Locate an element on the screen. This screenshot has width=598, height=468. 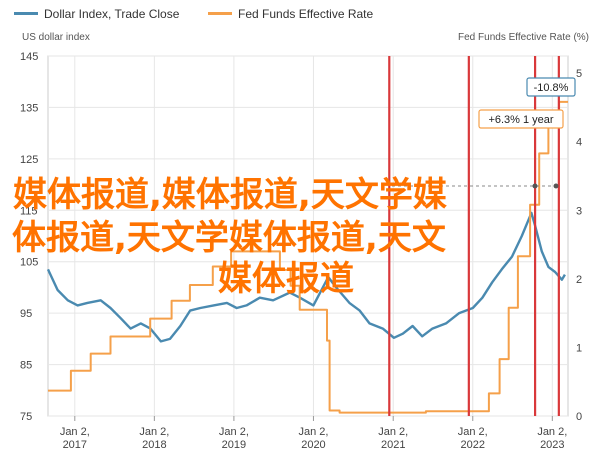
right-tick-label: 5 is located at coordinates (579, 74).